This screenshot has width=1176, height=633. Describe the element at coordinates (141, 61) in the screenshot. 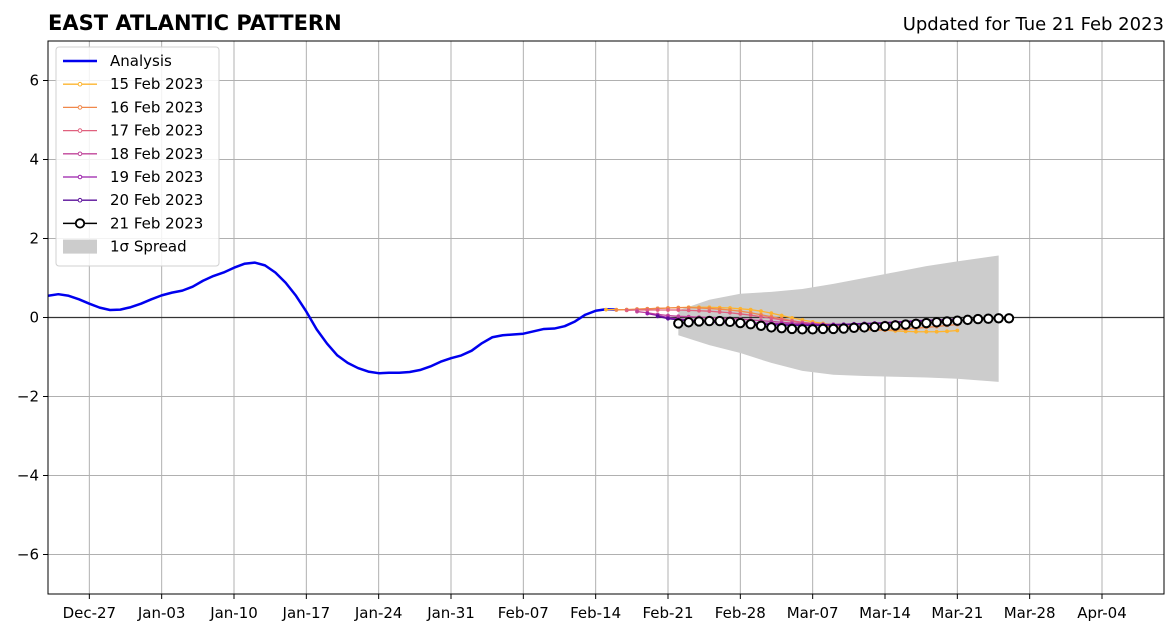

I see `legend-label-analysis: Analysis` at that location.